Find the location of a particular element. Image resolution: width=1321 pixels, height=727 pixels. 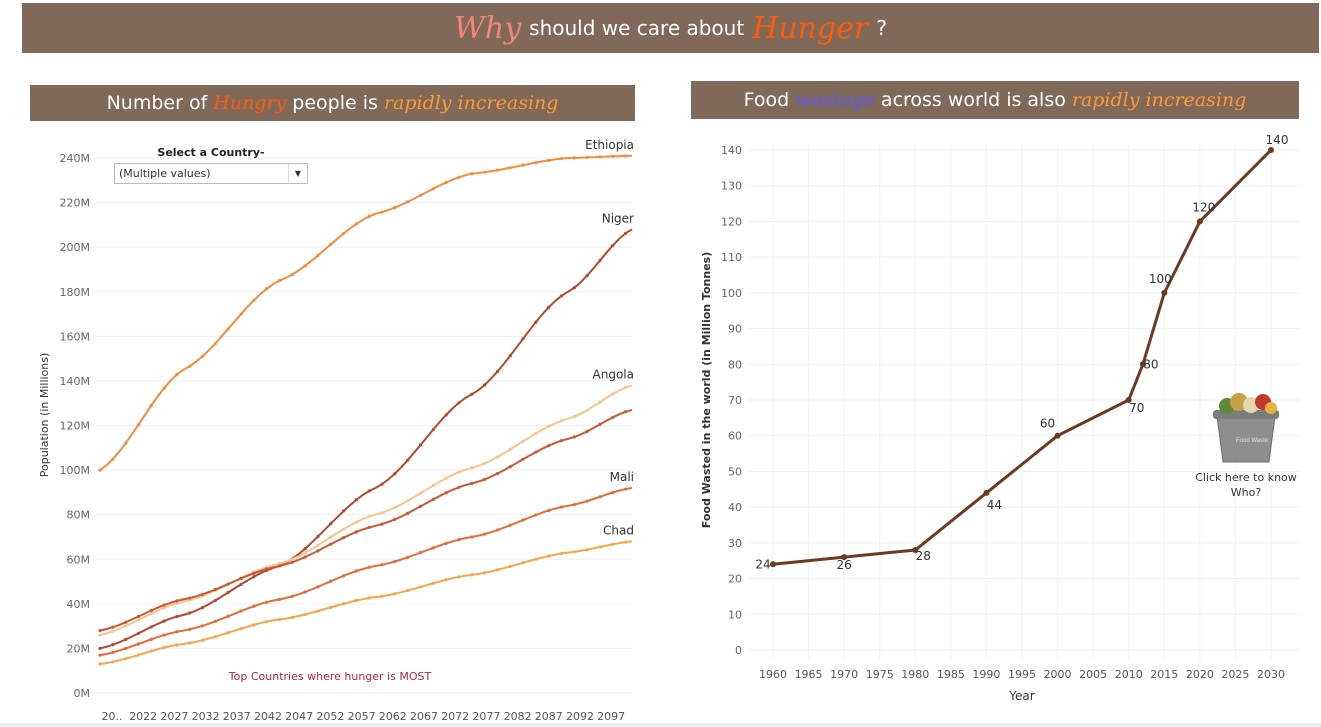

right-x-tick-label: 2015 is located at coordinates (1164, 674).